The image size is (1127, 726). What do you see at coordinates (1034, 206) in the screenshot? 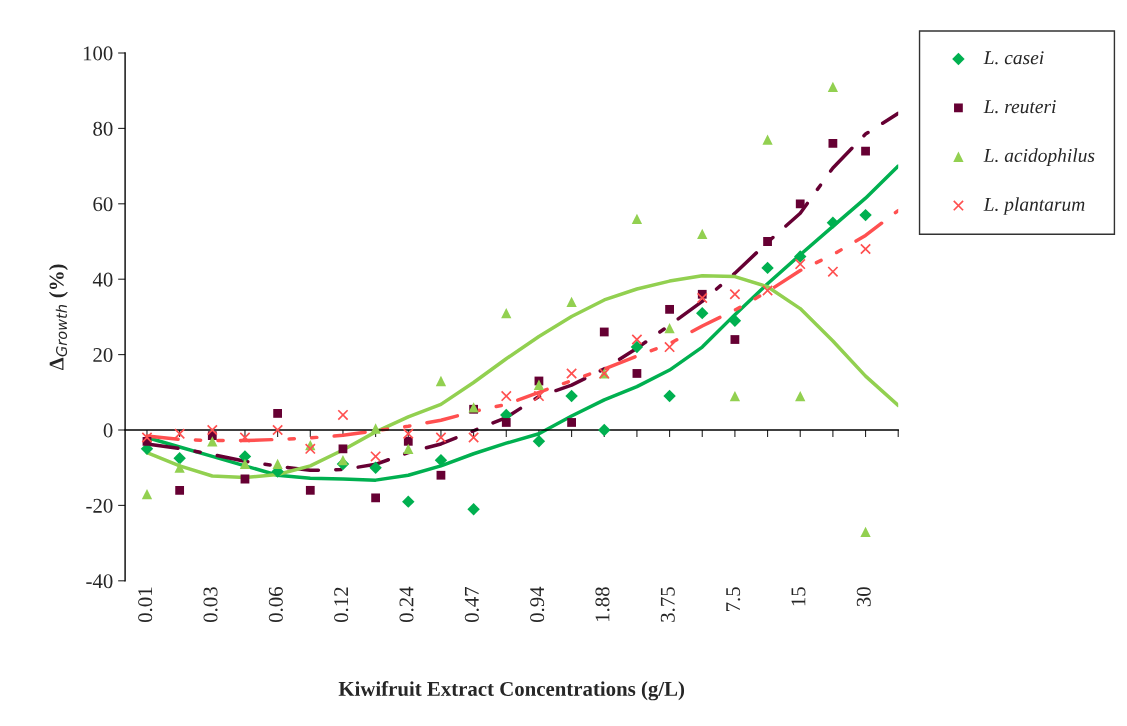
I see `legend-label: L. plantarum` at bounding box center [1034, 206].